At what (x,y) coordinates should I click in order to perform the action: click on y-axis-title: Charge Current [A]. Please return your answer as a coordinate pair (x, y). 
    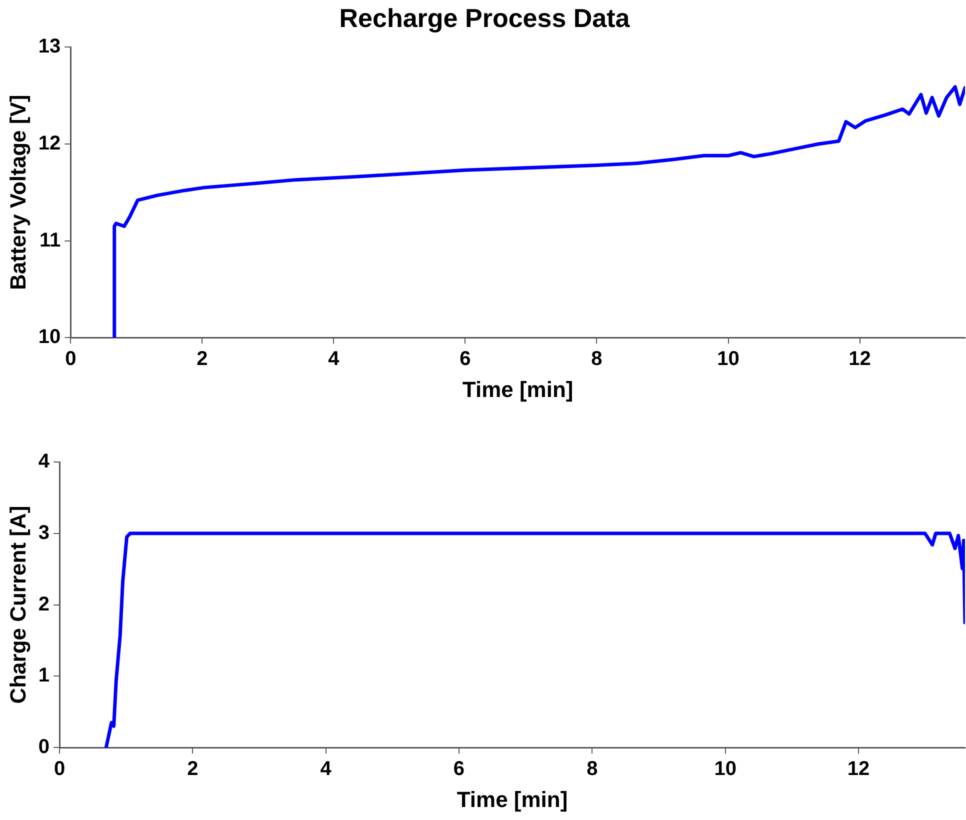
    Looking at the image, I should click on (17, 605).